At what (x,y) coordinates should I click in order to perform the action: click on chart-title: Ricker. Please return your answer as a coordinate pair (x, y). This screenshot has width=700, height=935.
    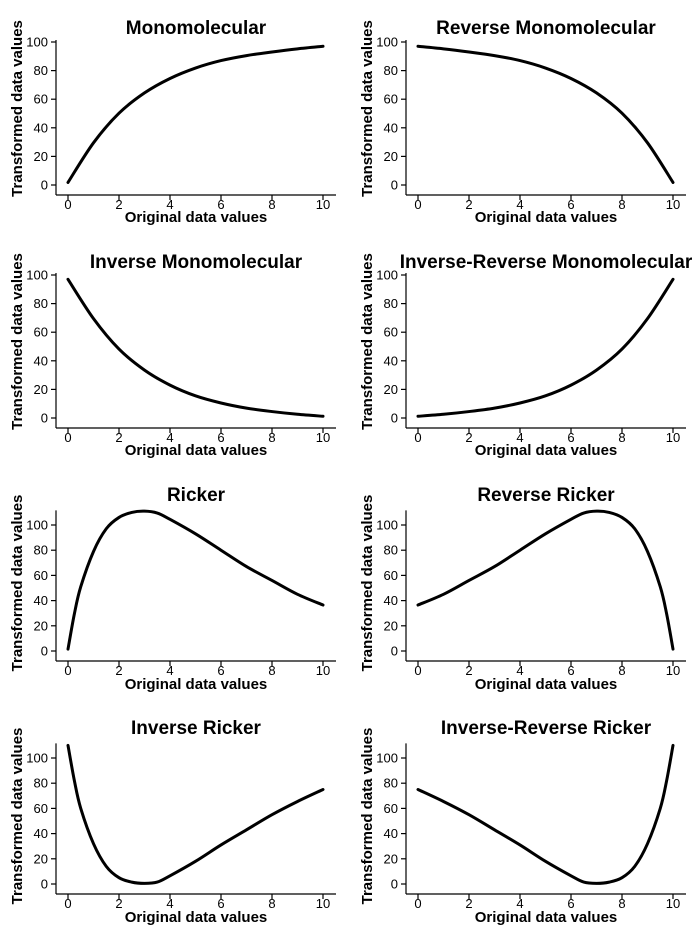
    Looking at the image, I should click on (196, 495).